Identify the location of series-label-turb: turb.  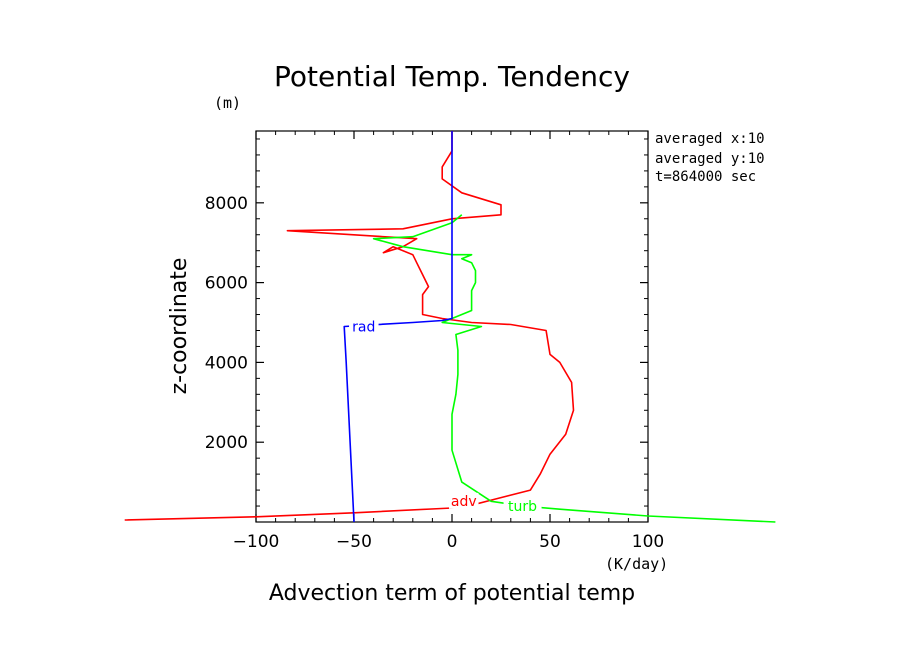
(522, 507).